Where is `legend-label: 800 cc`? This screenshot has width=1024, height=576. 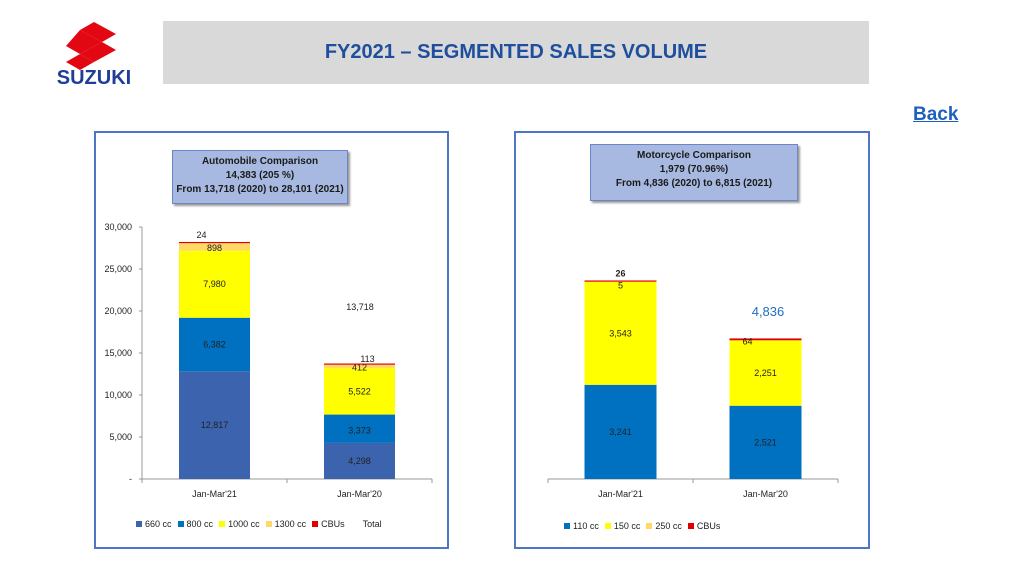
legend-label: 800 cc is located at coordinates (200, 524).